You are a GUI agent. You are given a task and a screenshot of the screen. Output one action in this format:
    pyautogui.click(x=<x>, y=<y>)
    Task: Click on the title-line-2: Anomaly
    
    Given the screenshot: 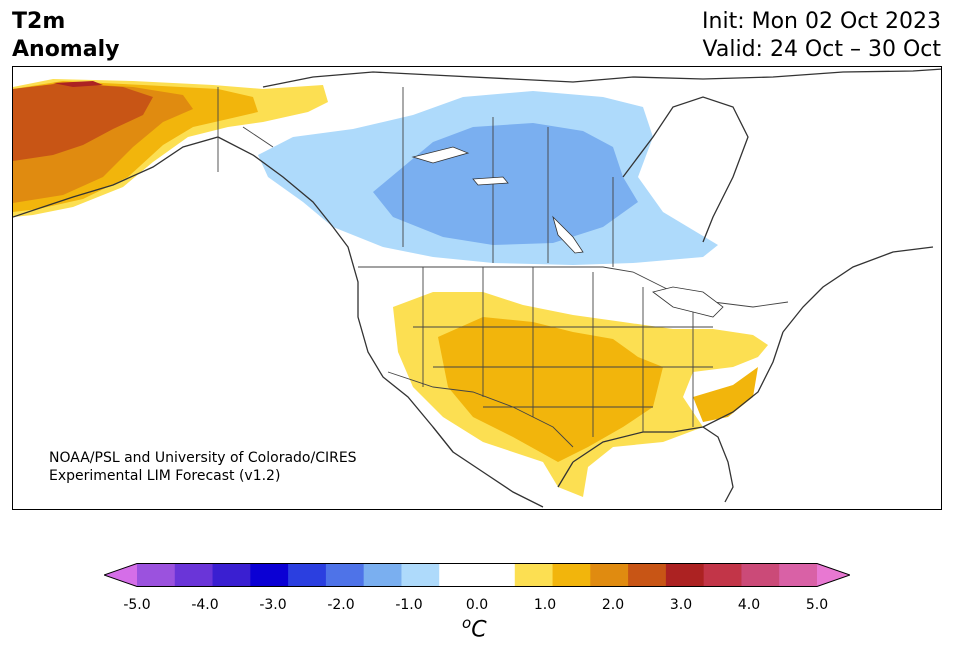 What is the action you would take?
    pyautogui.click(x=66, y=49)
    